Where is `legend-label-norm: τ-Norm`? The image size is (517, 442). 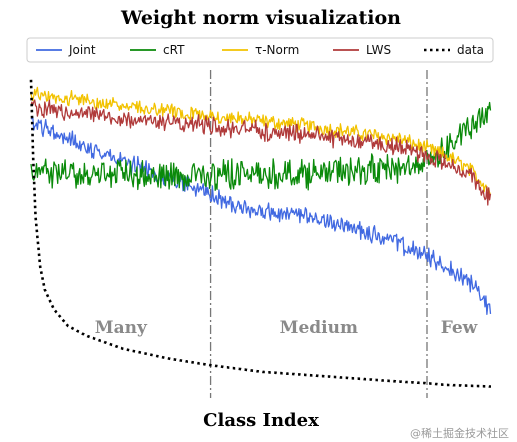 legend-label-norm: τ-Norm is located at coordinates (277, 50).